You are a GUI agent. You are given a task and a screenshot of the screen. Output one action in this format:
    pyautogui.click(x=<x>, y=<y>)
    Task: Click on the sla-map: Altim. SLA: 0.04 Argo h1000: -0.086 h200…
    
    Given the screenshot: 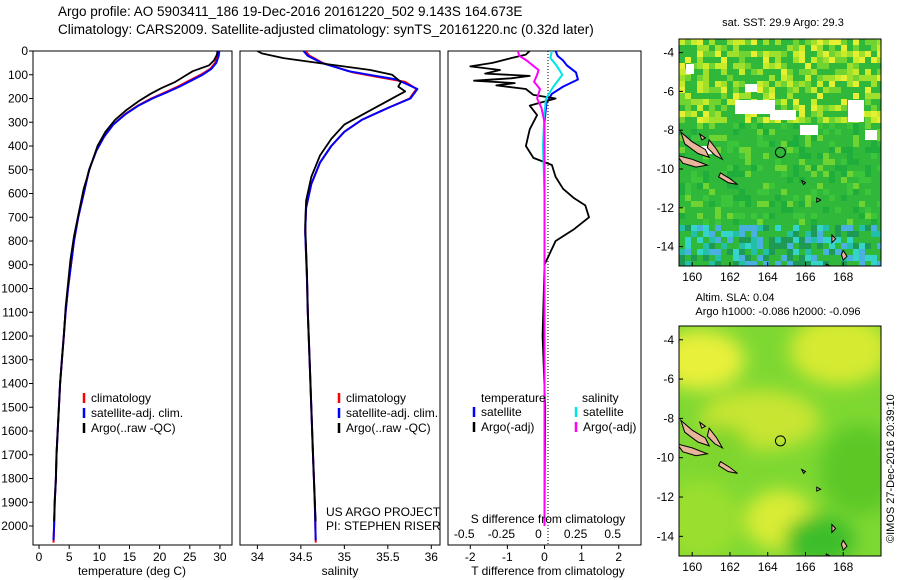 What is the action you would take?
    pyautogui.click(x=769, y=433)
    